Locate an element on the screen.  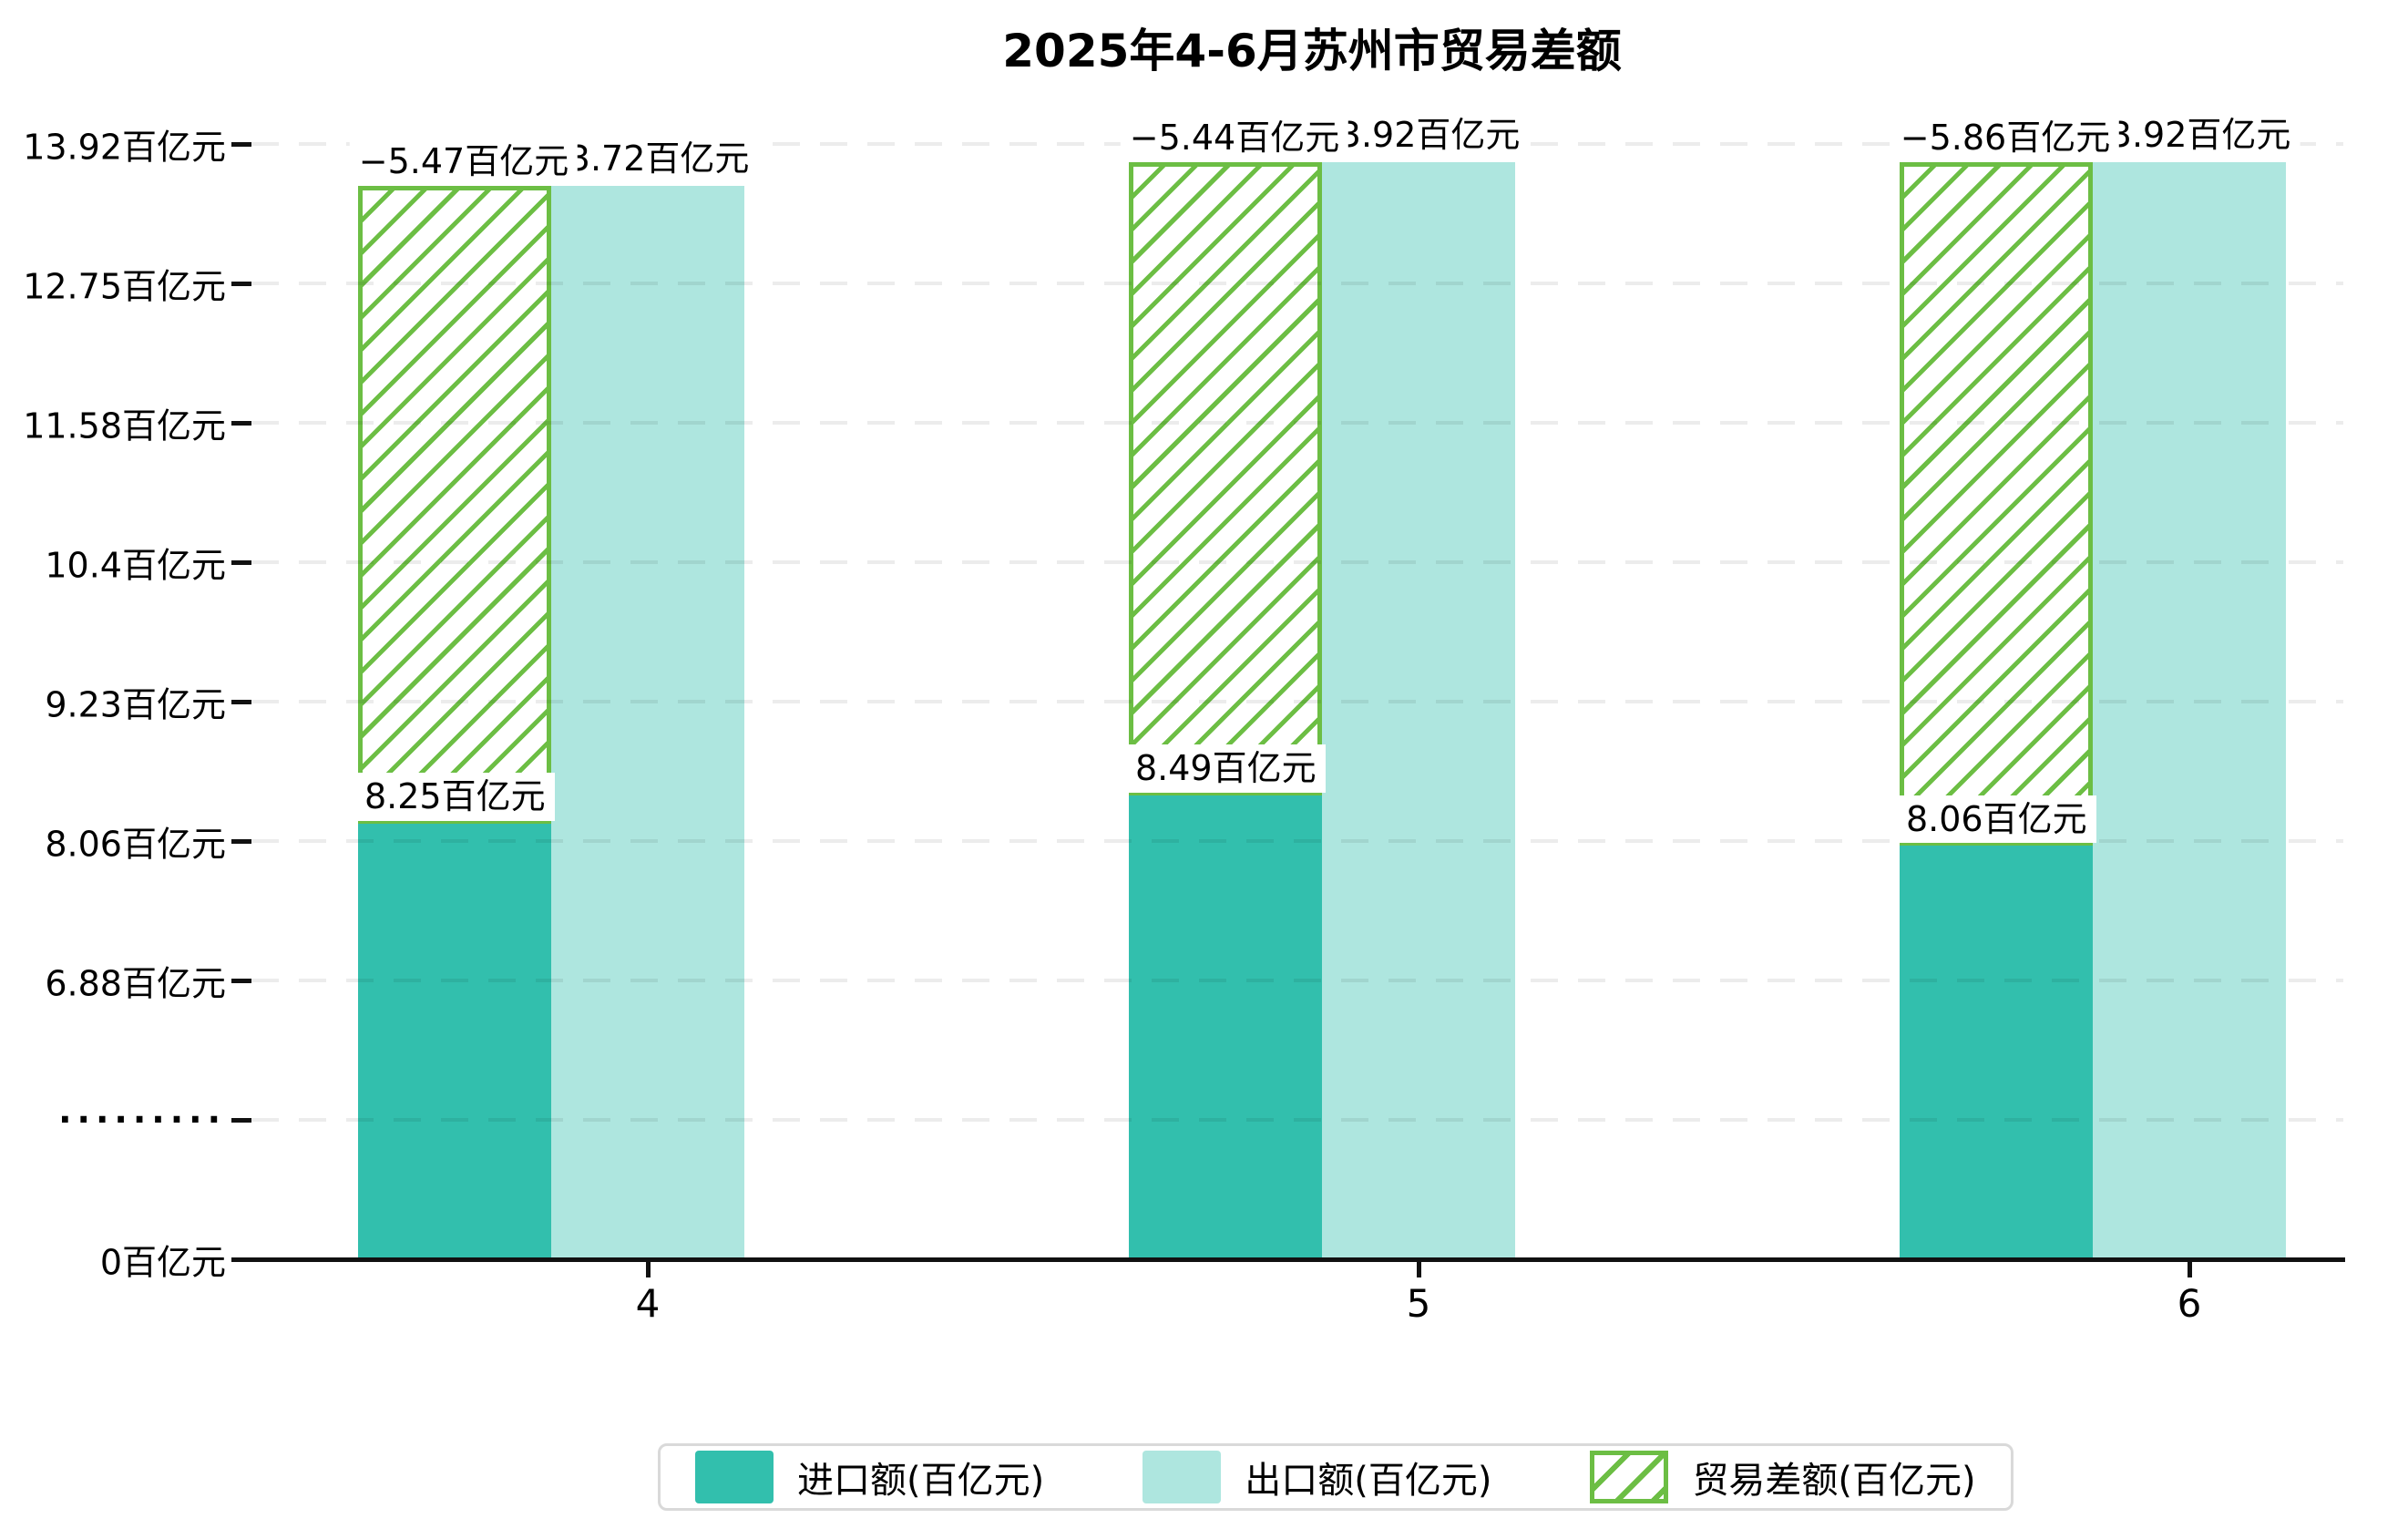
legend-item-export: 出口额(百亿元) is located at coordinates (1317, 1477).